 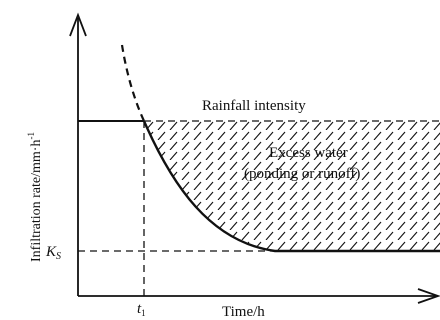 What do you see at coordinates (141, 309) in the screenshot?
I see `t1-label: t1` at bounding box center [141, 309].